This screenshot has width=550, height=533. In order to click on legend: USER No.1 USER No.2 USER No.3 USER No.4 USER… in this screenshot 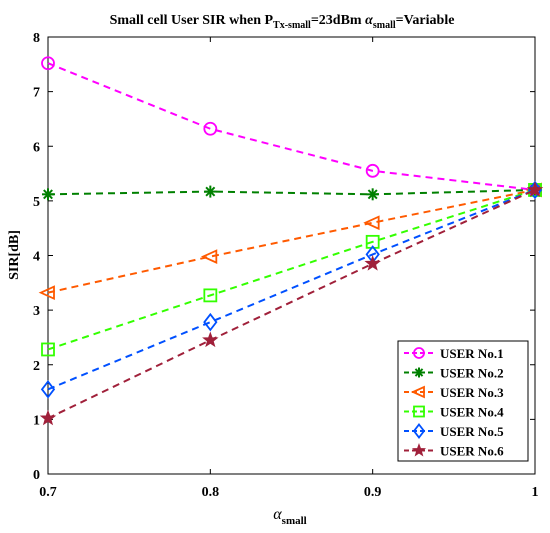, I will do `click(463, 401)`.